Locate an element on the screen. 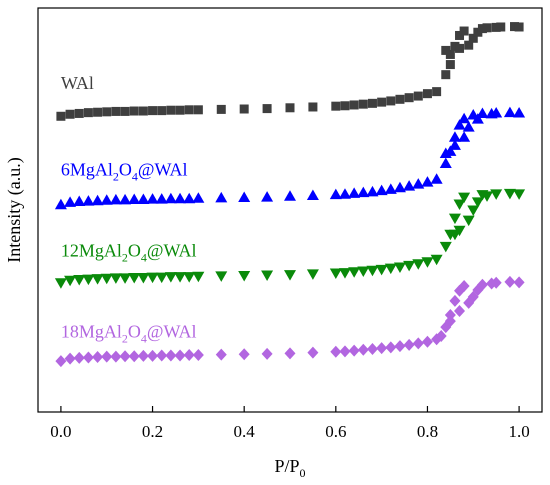 The height and width of the screenshot is (485, 550). x-tick-label: 0.2 is located at coordinates (152, 431).